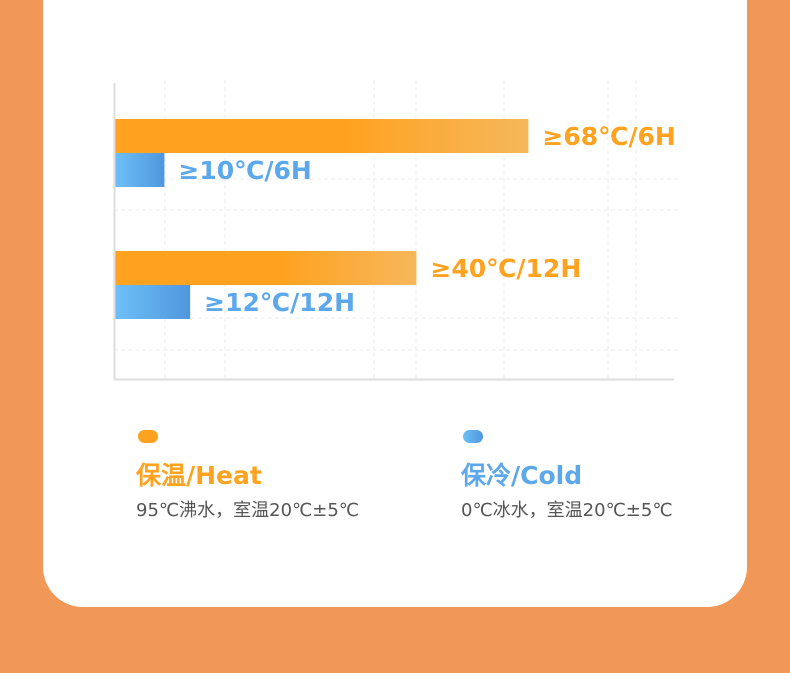  Describe the element at coordinates (247, 510) in the screenshot. I see `heat-subtitle: 95℃沸水，室温20℃±5℃` at that location.